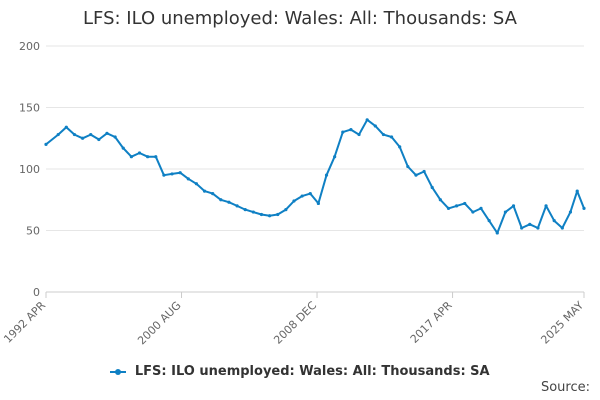  What do you see at coordinates (36, 292) in the screenshot?
I see `y-tick-label: 0` at bounding box center [36, 292].